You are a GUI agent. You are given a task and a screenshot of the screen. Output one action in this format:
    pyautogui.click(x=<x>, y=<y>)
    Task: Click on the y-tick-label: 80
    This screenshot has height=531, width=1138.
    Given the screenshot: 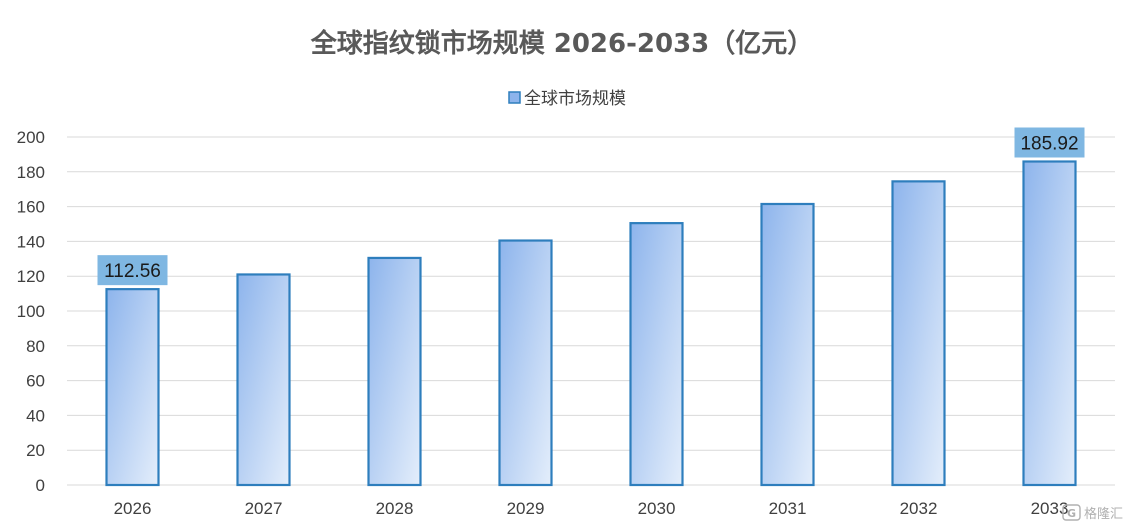 What is the action you would take?
    pyautogui.click(x=35, y=346)
    